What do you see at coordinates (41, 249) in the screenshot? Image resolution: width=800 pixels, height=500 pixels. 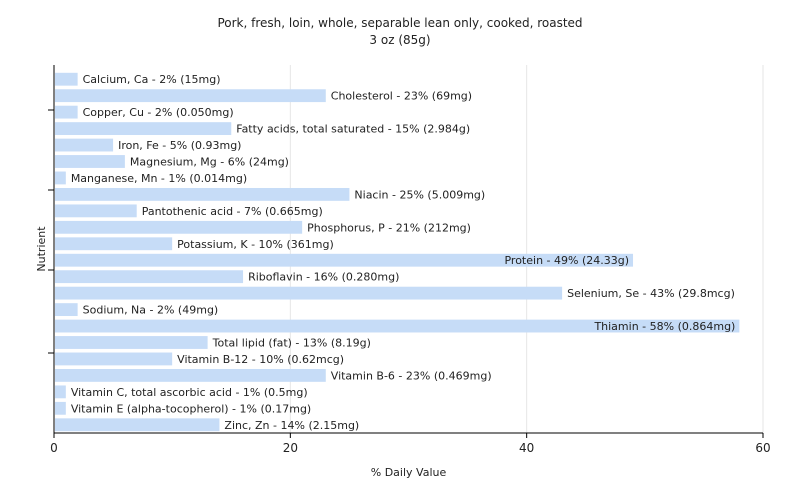 I see `y-axis-title: Nutrient` at bounding box center [41, 249].